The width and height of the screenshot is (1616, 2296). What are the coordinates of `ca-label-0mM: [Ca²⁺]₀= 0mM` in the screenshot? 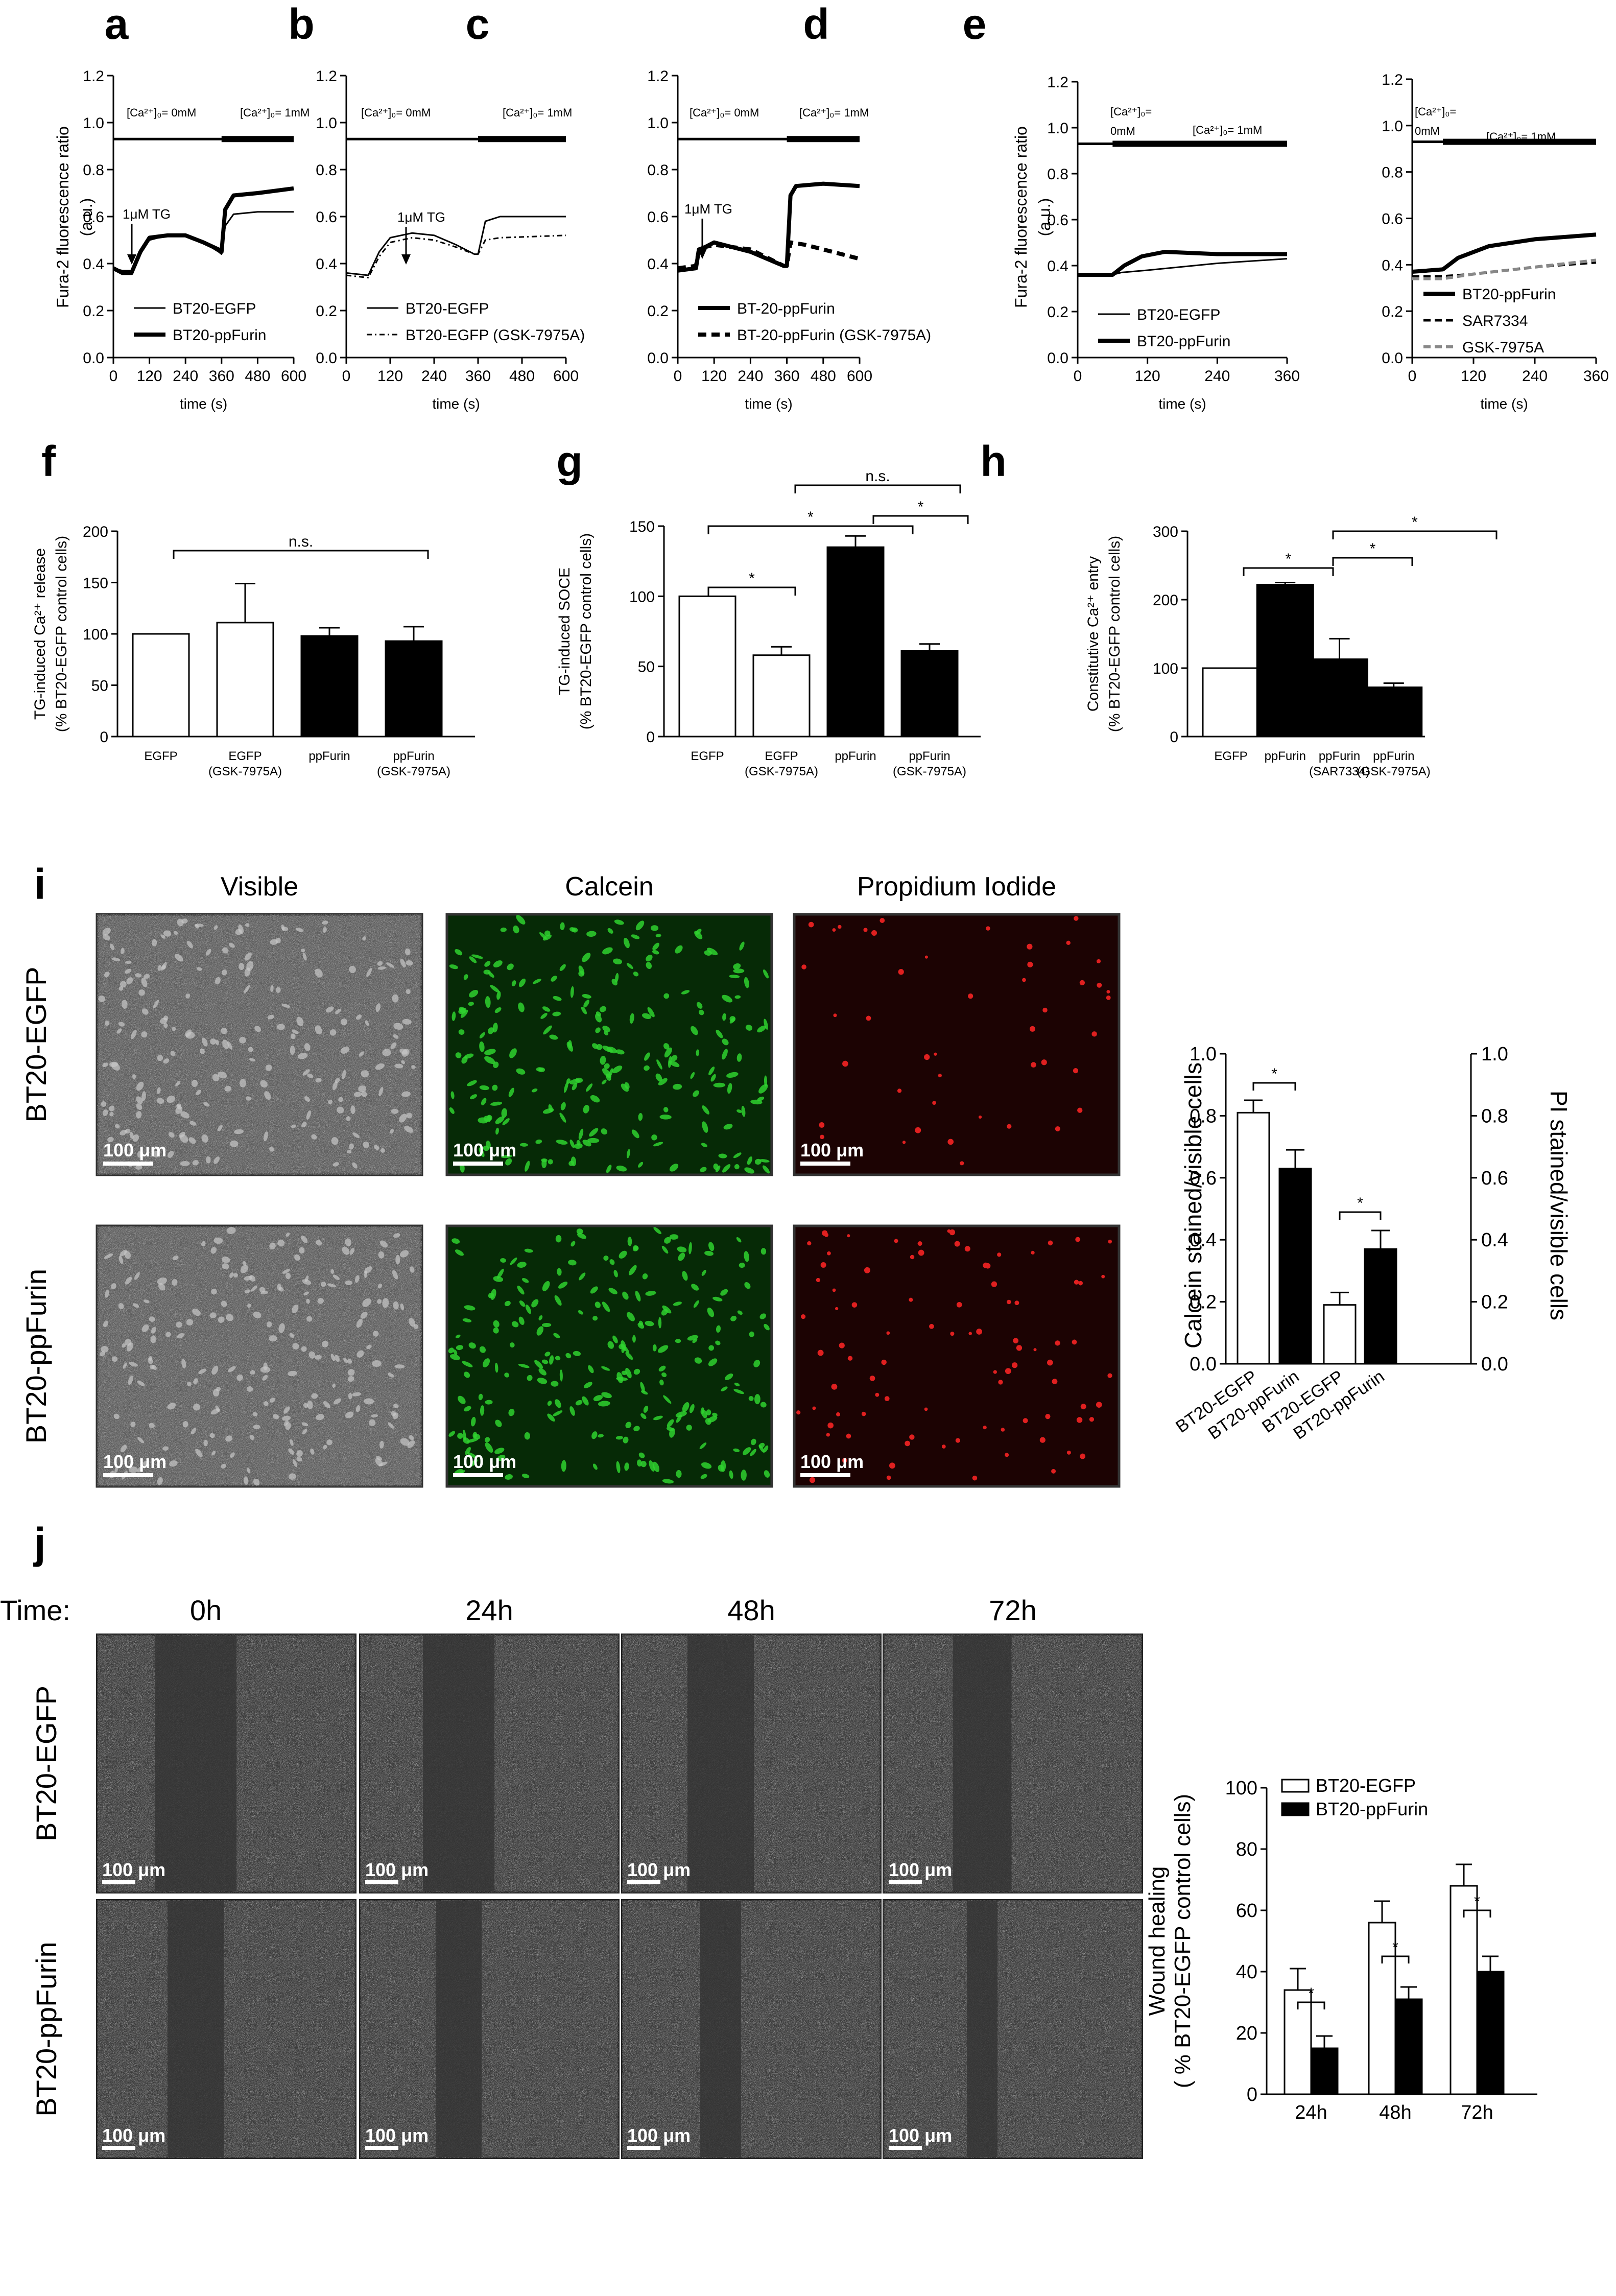 It's located at (162, 113).